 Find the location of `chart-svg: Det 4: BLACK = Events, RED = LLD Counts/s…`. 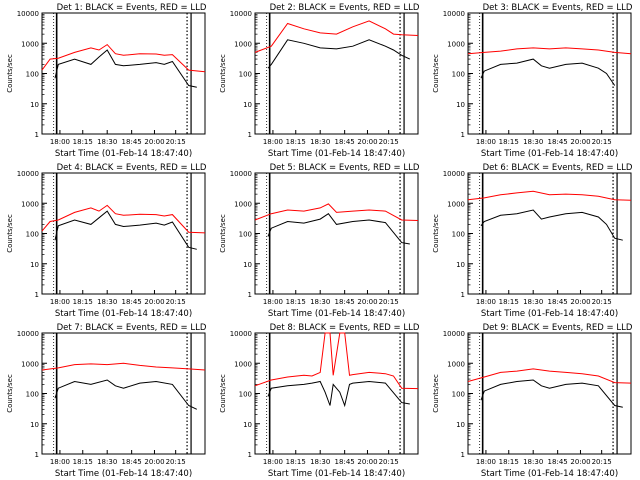

chart-svg: Det 4: BLACK = Events, RED = LLD Counts/s… is located at coordinates (106, 241).